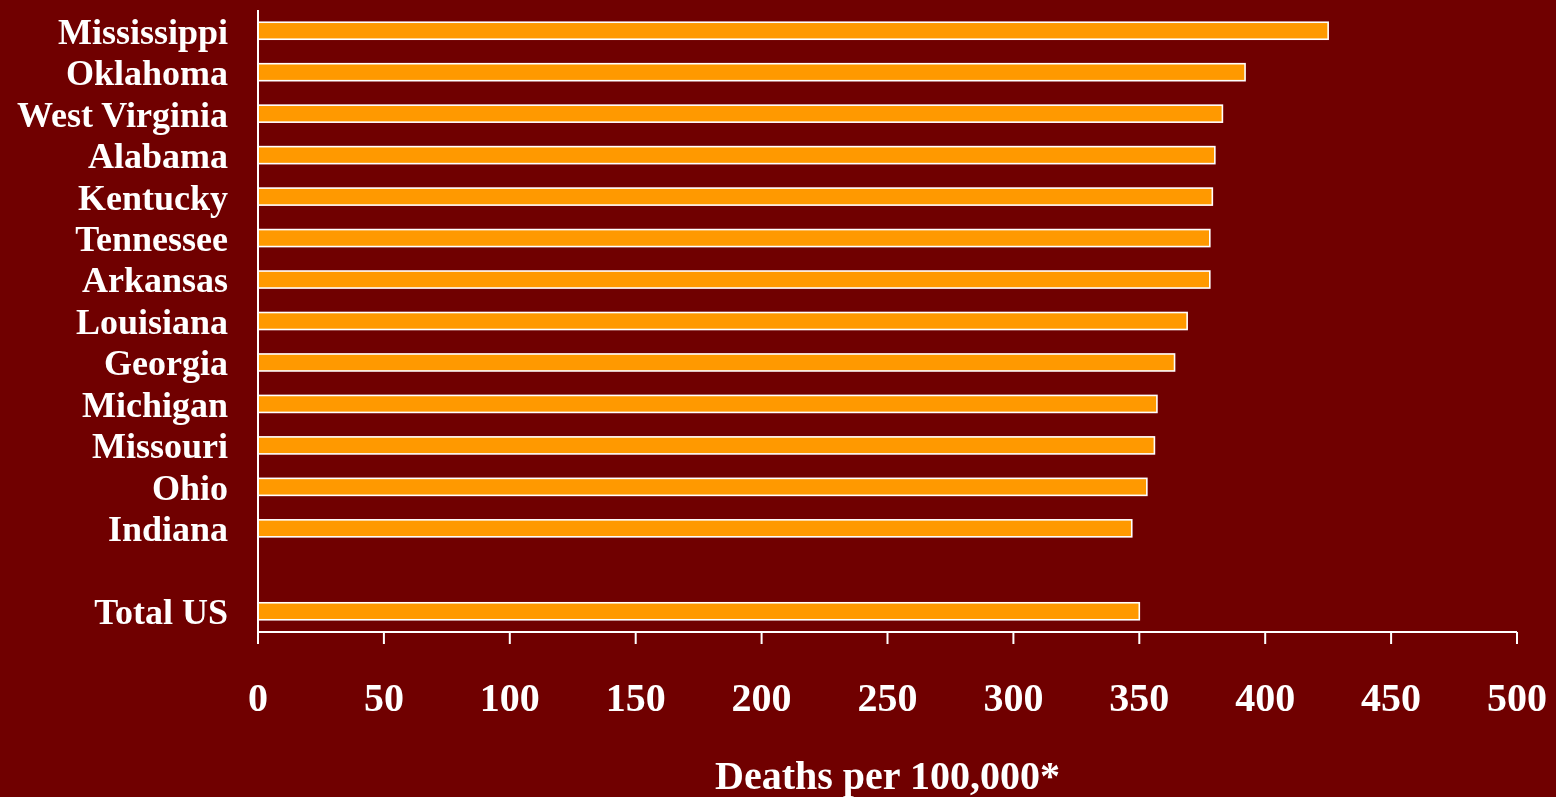 This screenshot has width=1556, height=797. Describe the element at coordinates (509, 697) in the screenshot. I see `x-tick-label: 100` at that location.